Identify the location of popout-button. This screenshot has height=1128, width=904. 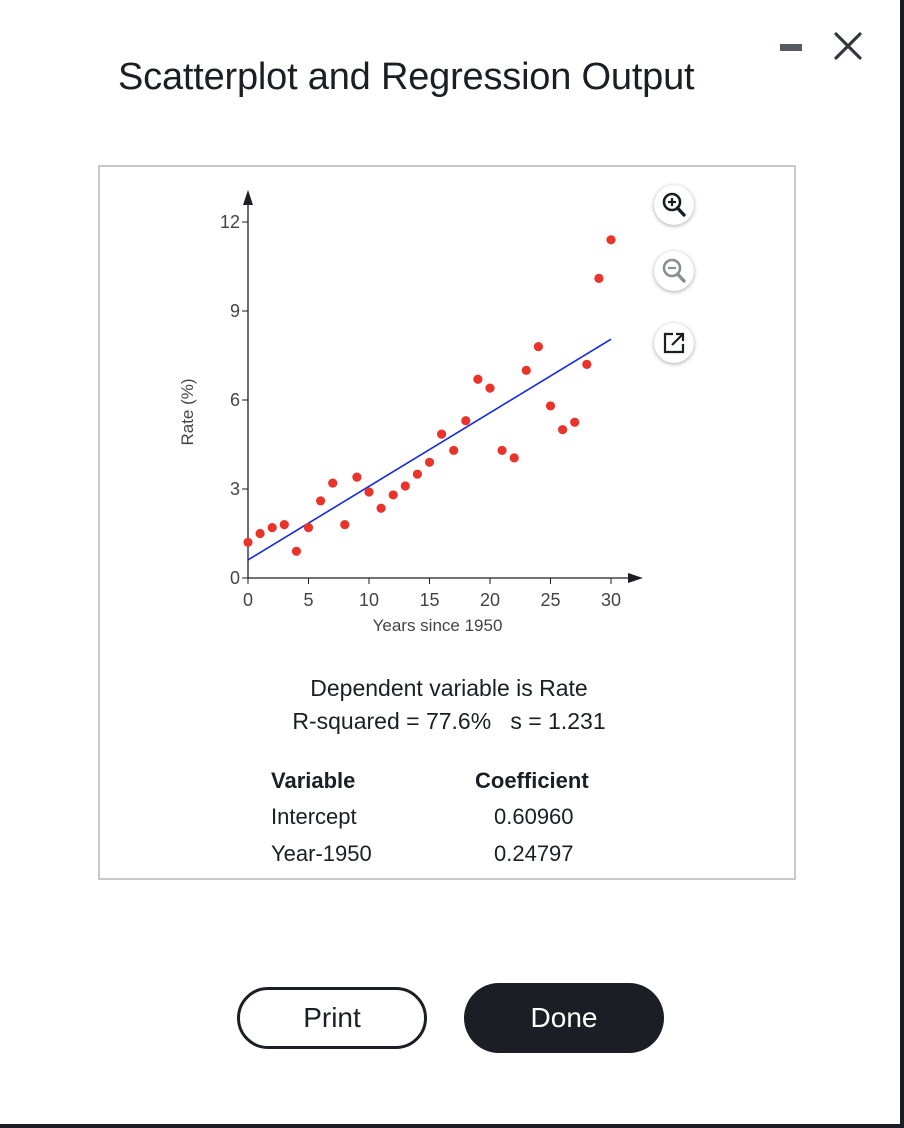
(674, 343).